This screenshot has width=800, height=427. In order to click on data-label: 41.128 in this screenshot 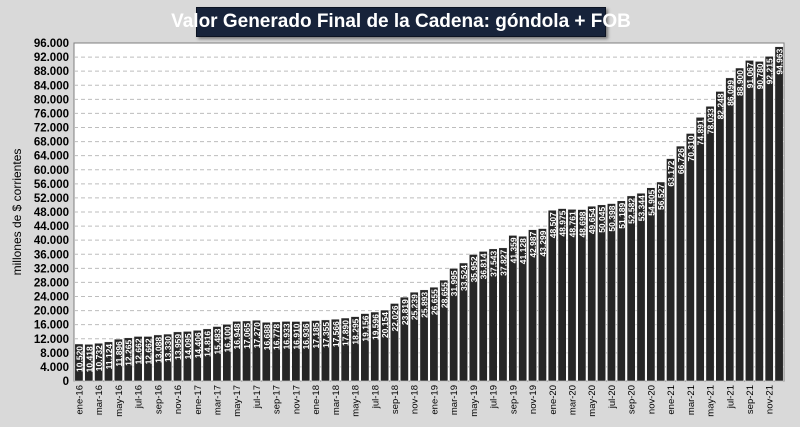, I will do `click(523, 251)`.